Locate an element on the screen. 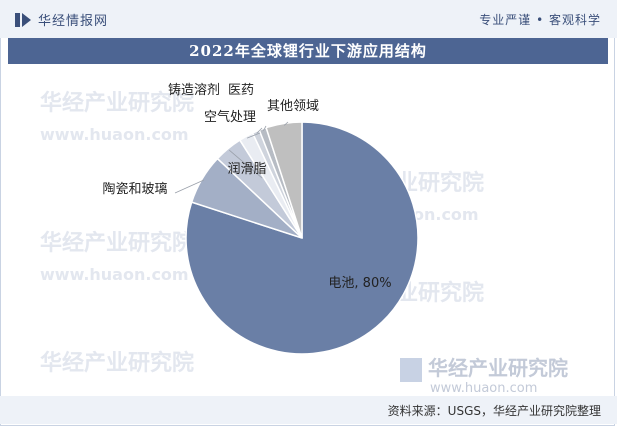 This screenshot has width=617, height=428. chart-title: 2022年全球锂行业下游应用结构 is located at coordinates (308, 51).